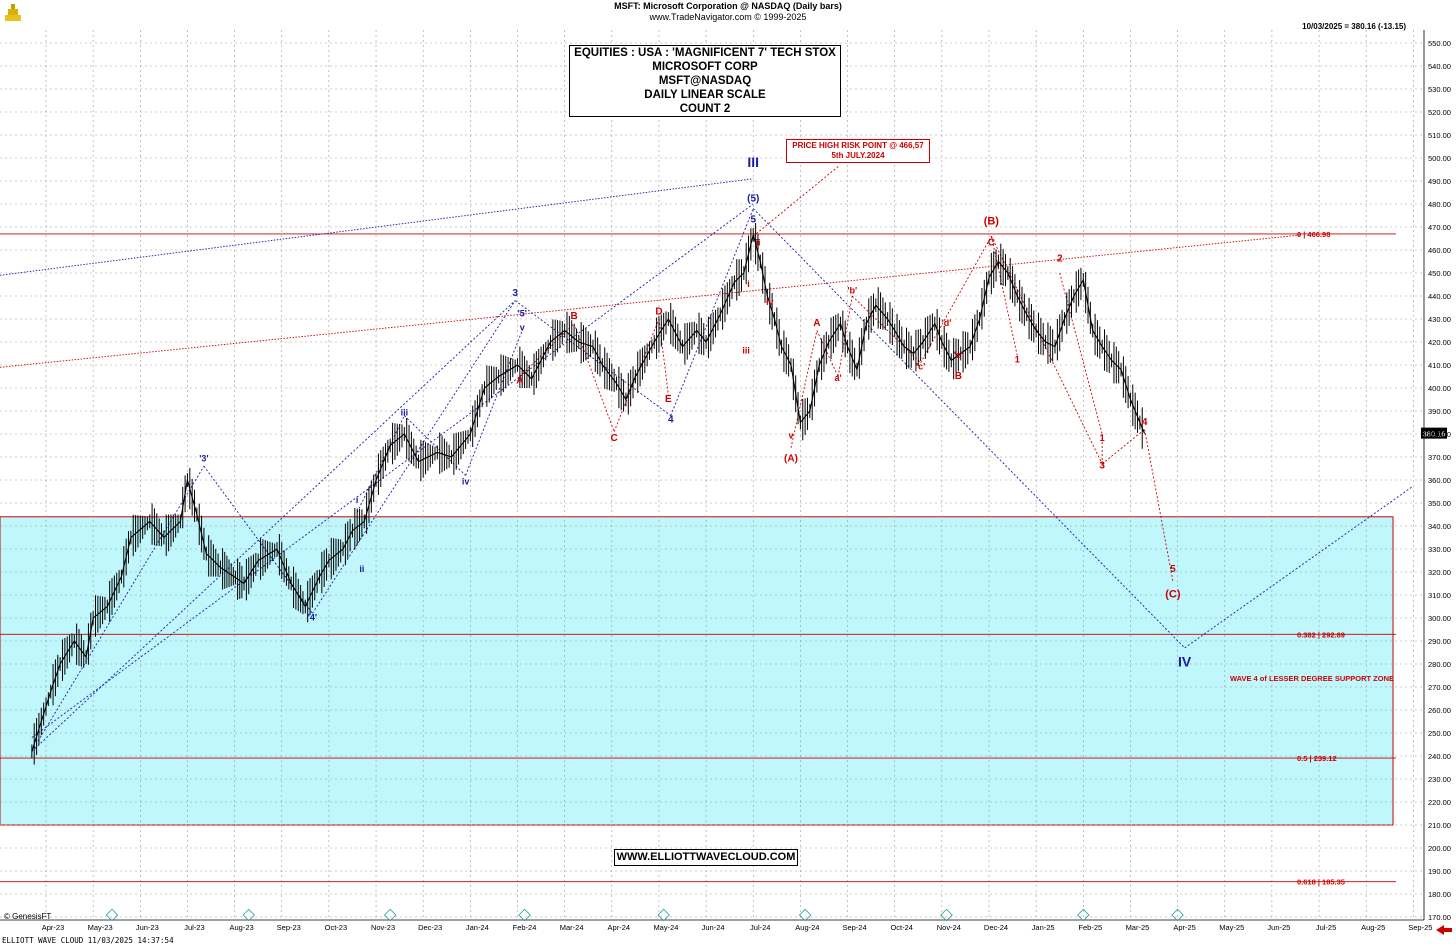  What do you see at coordinates (88, 940) in the screenshot?
I see `footer-stamp: ELLIOTT WAVE CLOUD 11/03/2025 14:37:54` at bounding box center [88, 940].